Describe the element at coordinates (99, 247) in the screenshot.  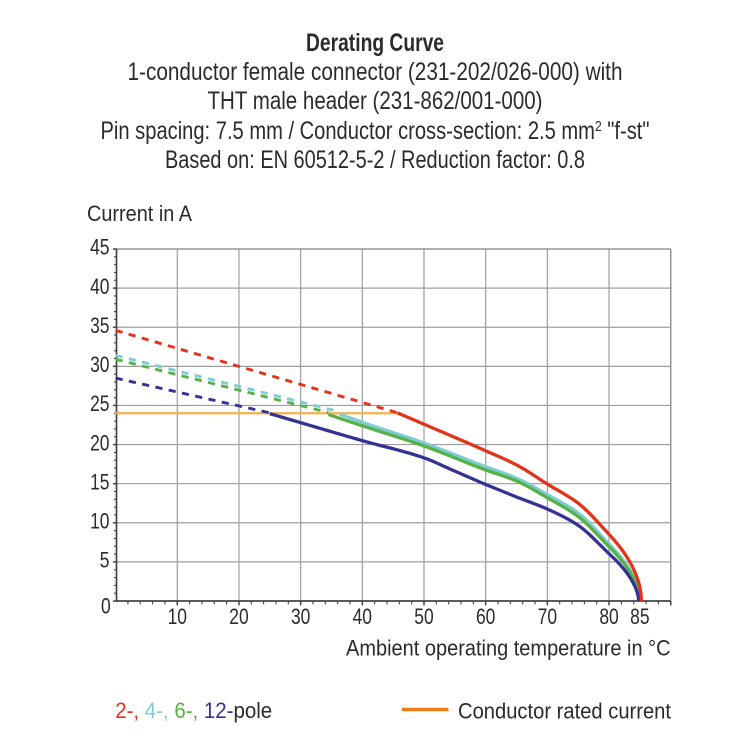
I see `svg-text: 45` at that location.